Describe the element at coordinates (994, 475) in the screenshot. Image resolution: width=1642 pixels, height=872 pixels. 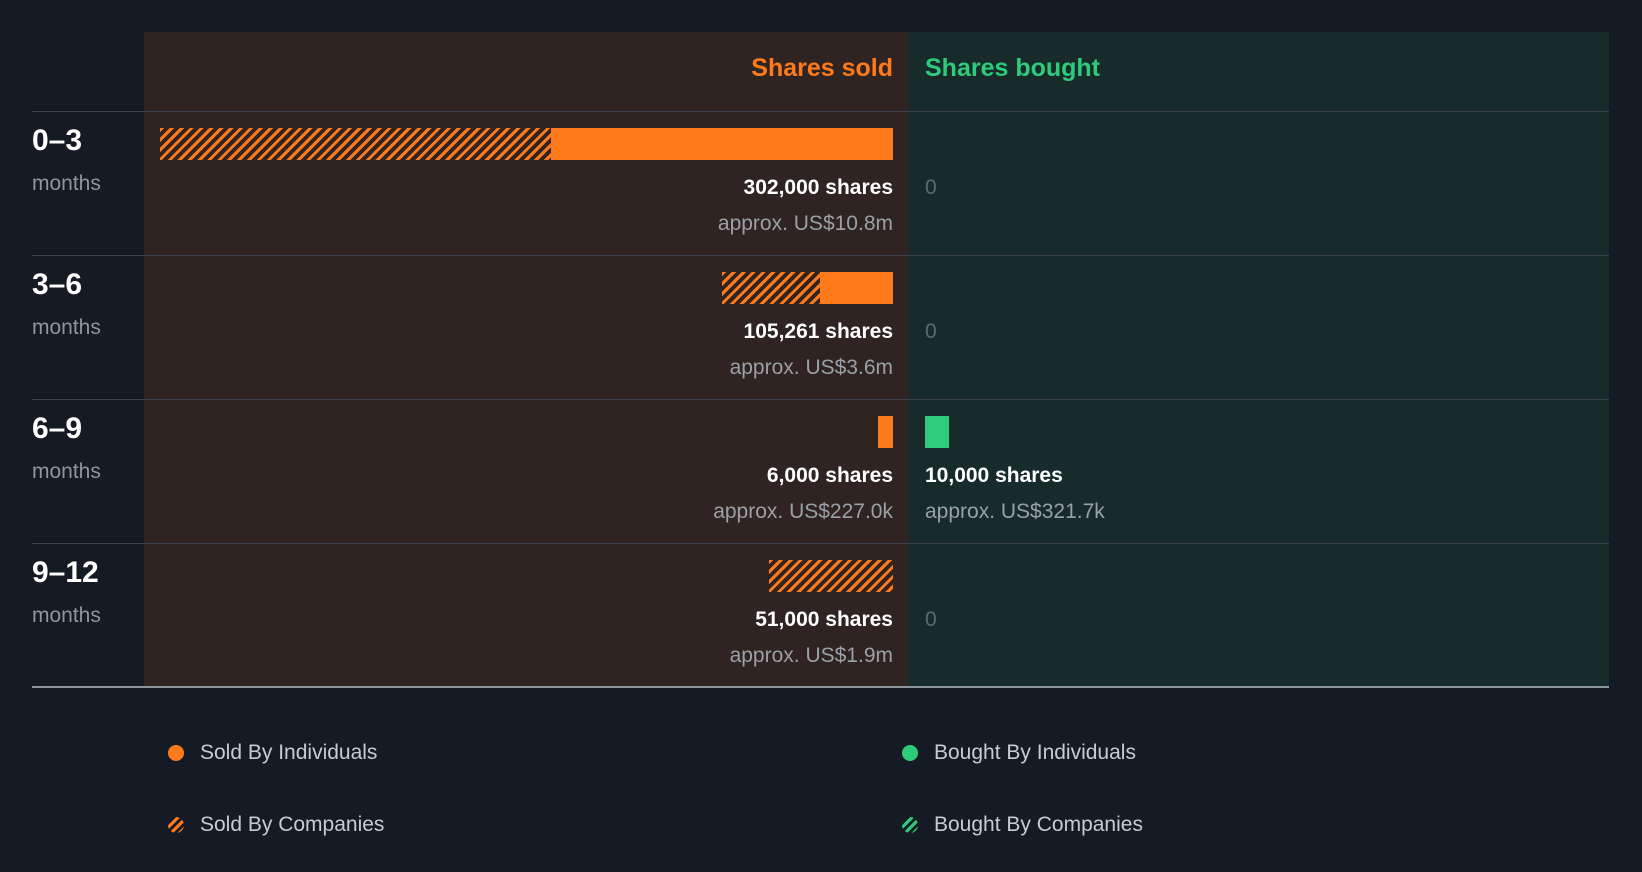
I see `bought-shares-label: 10,000 shares` at that location.